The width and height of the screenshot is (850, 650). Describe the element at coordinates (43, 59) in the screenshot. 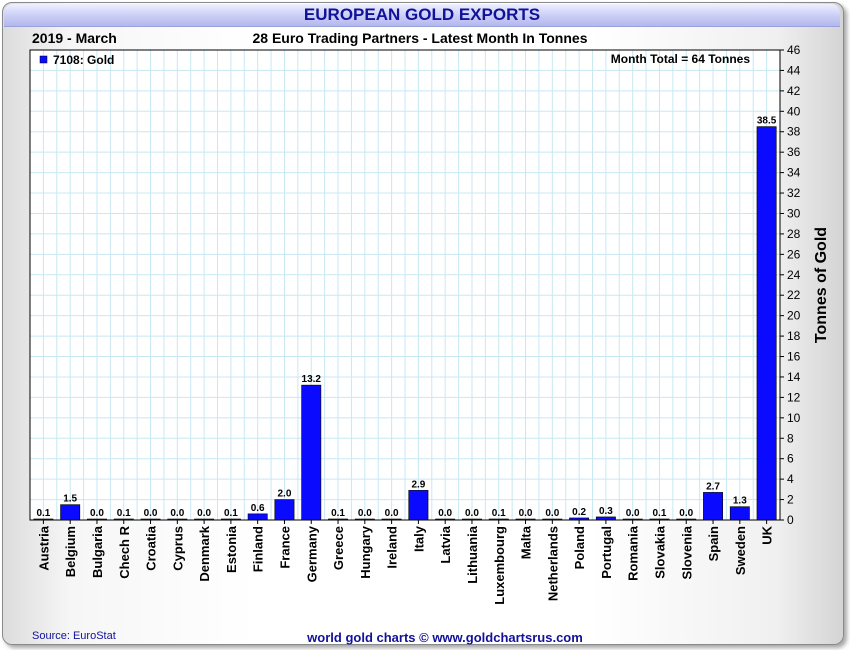

I see `legend-swatch` at that location.